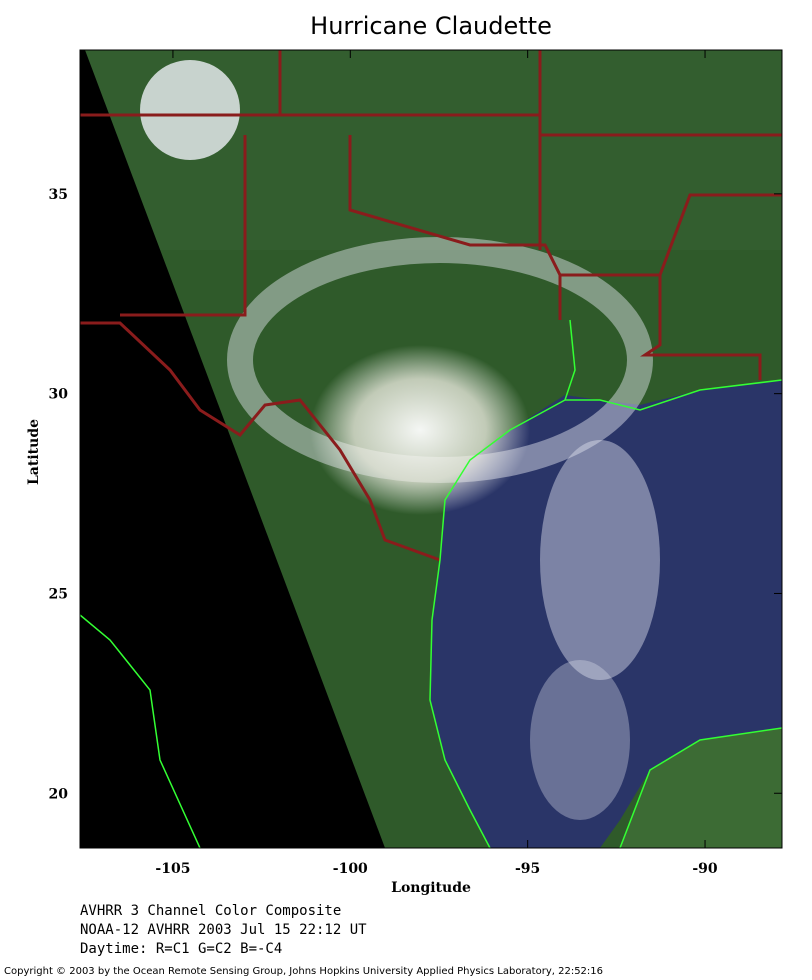 The height and width of the screenshot is (980, 812). Describe the element at coordinates (431, 26) in the screenshot. I see `title: Hurricane Claudette` at that location.